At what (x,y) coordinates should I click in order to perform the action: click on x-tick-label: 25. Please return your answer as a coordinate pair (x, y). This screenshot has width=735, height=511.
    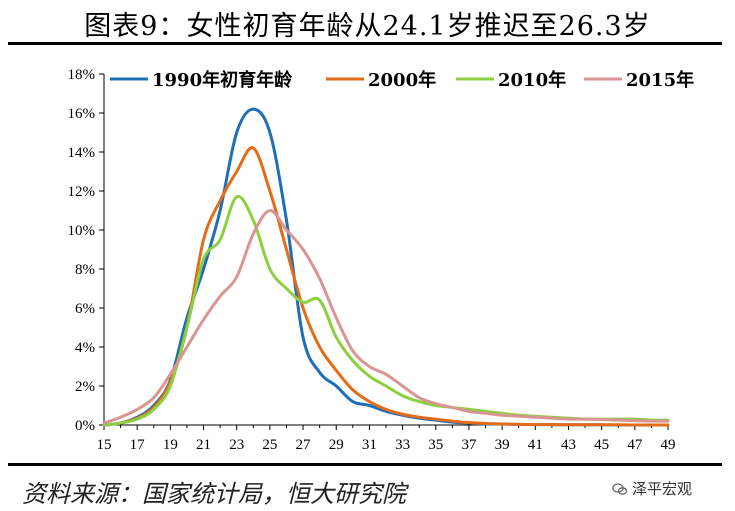
    Looking at the image, I should click on (269, 445).